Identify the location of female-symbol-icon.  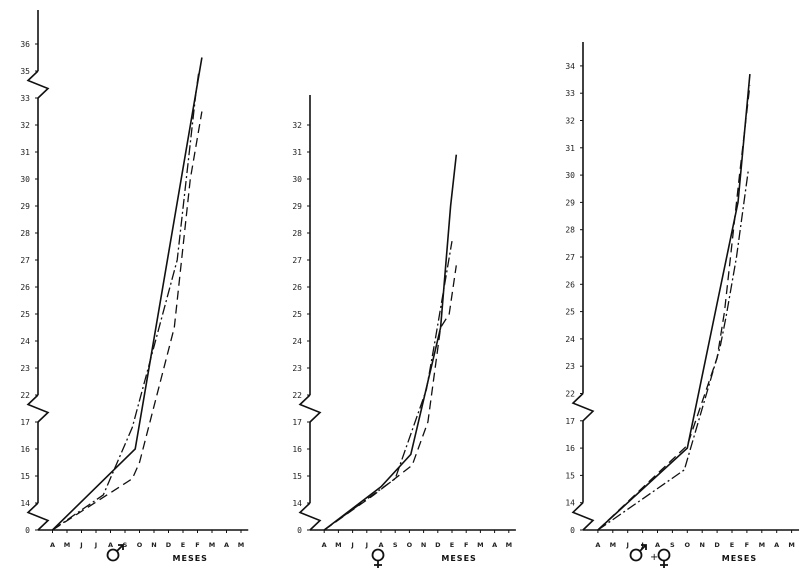
(378, 555).